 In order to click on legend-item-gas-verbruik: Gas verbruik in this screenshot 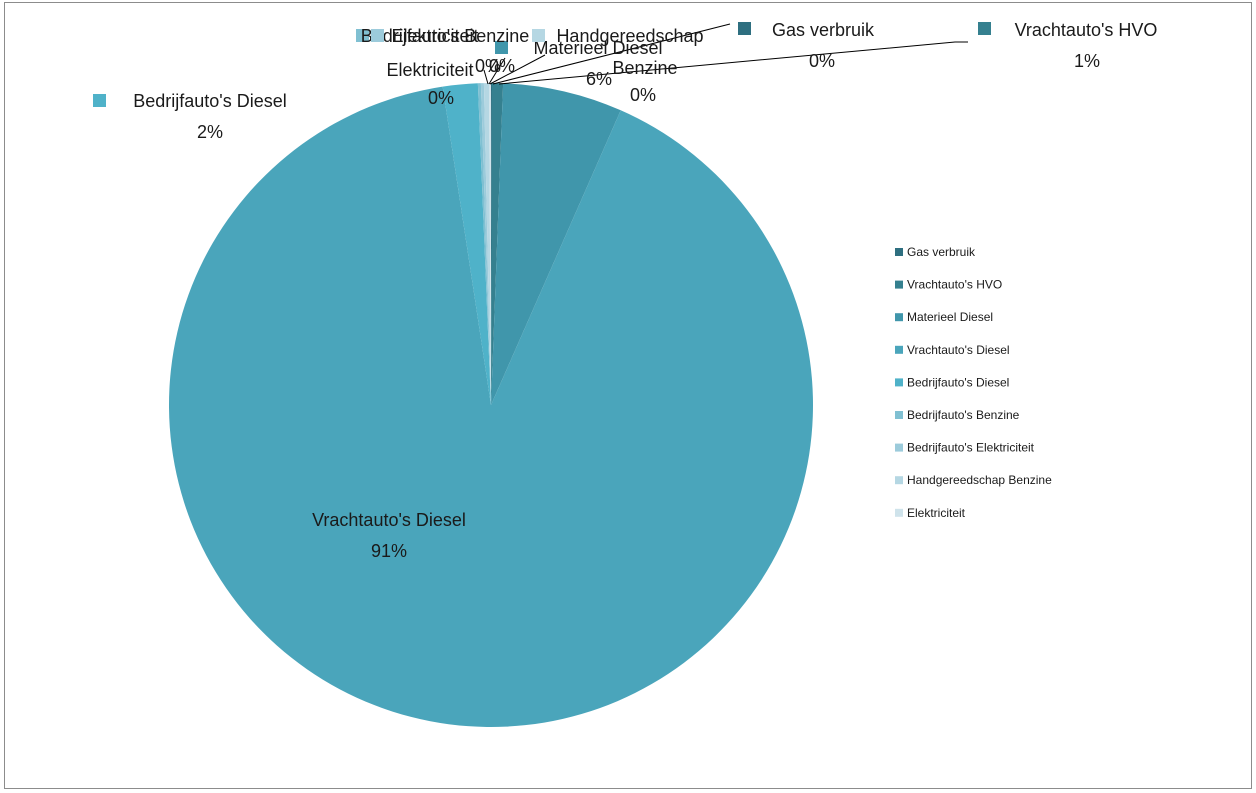, I will do `click(935, 252)`.